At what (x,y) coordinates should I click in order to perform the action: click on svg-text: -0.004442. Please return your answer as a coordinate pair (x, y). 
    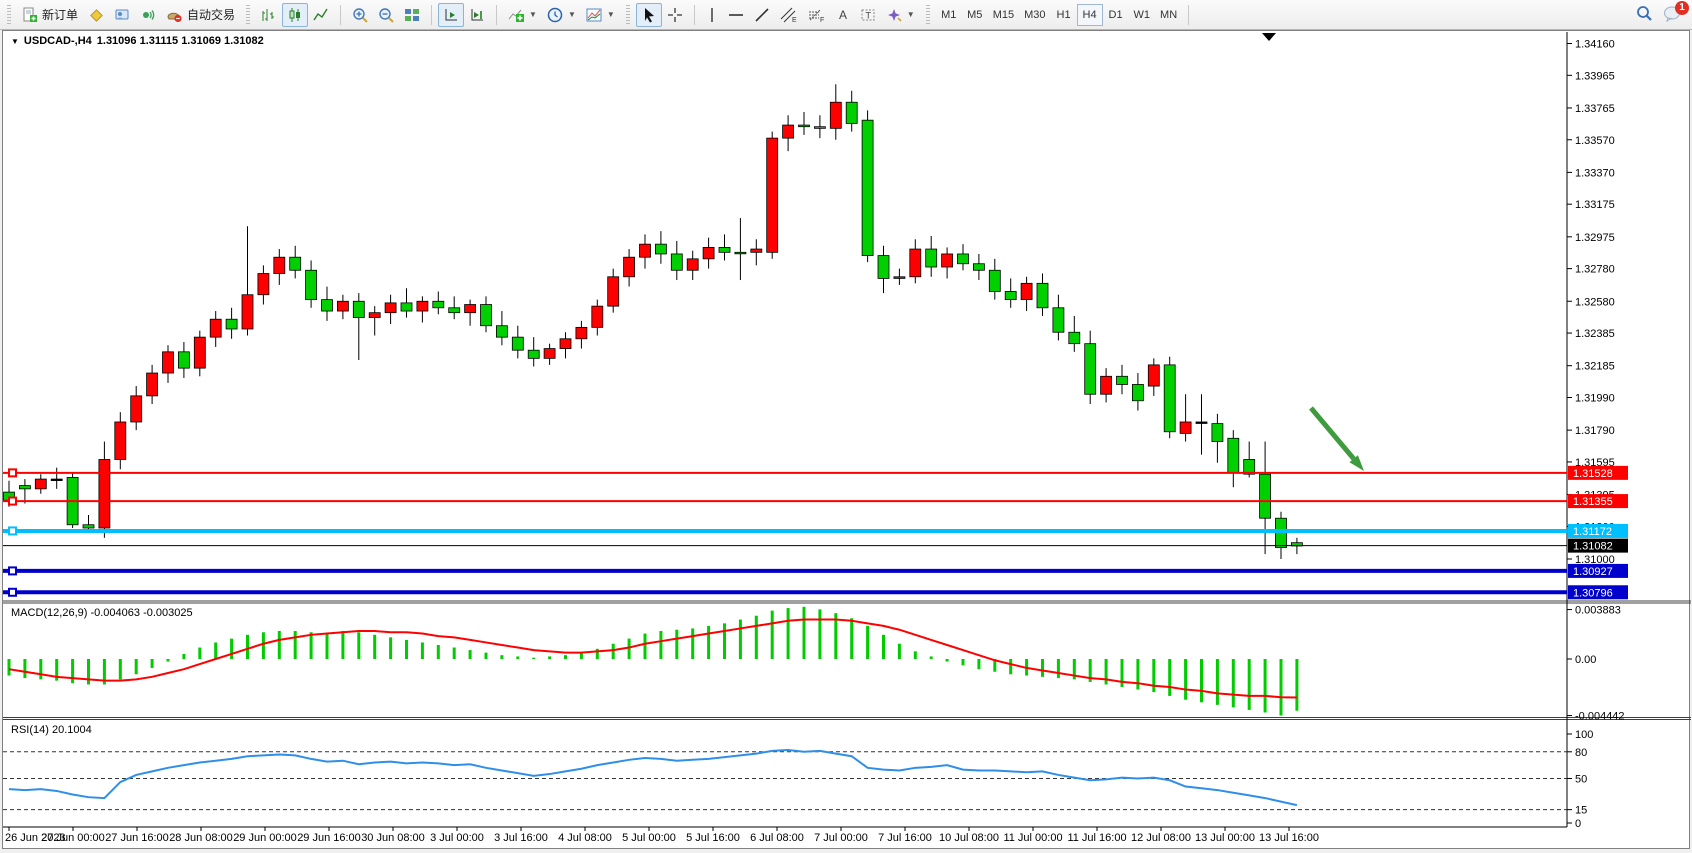
    Looking at the image, I should click on (1600, 717).